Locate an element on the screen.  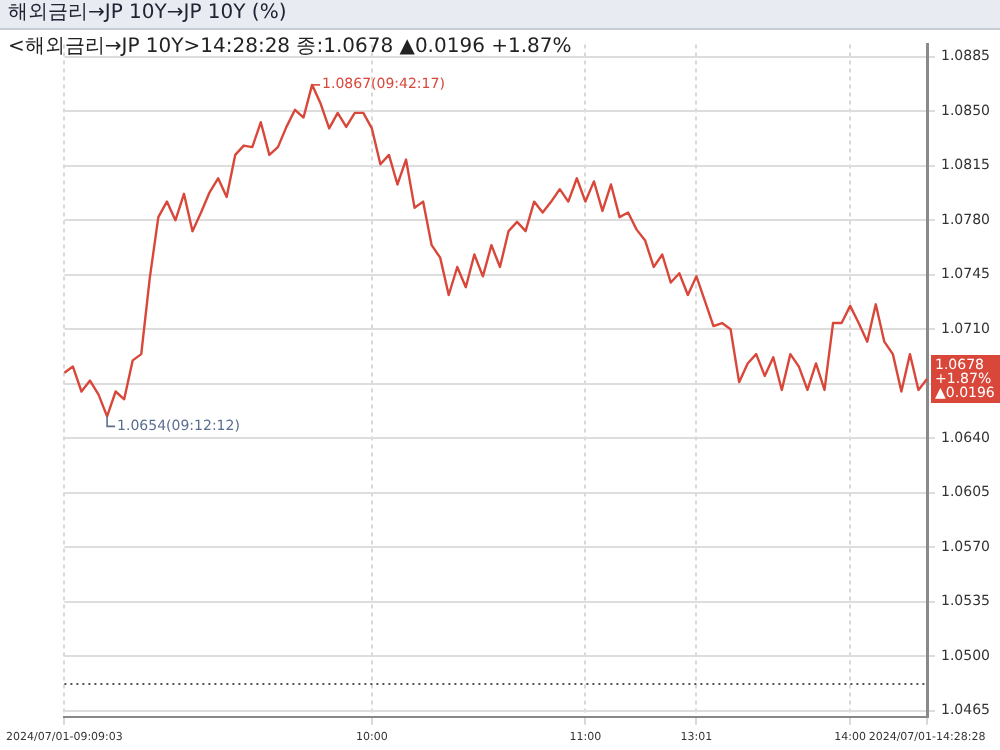
chart-subtitle: <해외금리→JP 10Y>14:28:28 종:1.0678 ▲0.0196 +1.87% is located at coordinates (290, 47).